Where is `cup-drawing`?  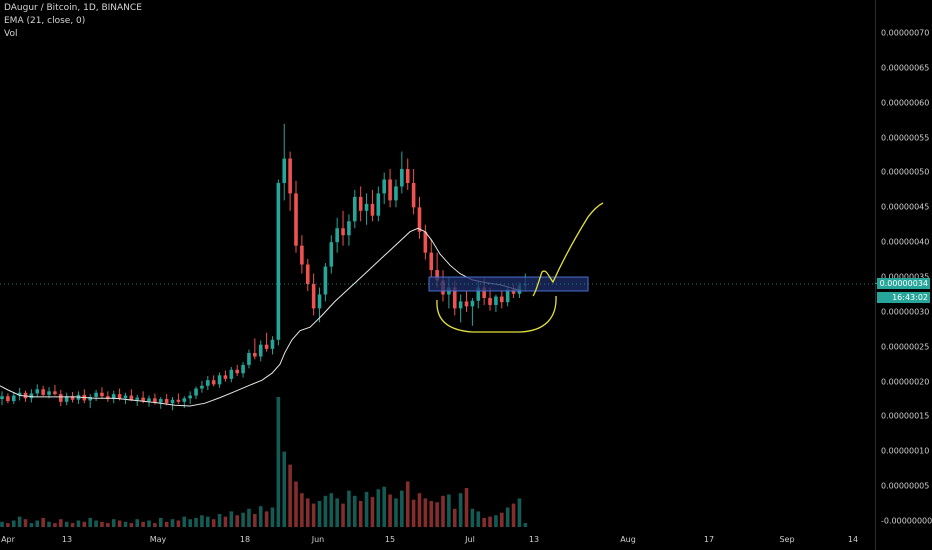
cup-drawing is located at coordinates (496, 314).